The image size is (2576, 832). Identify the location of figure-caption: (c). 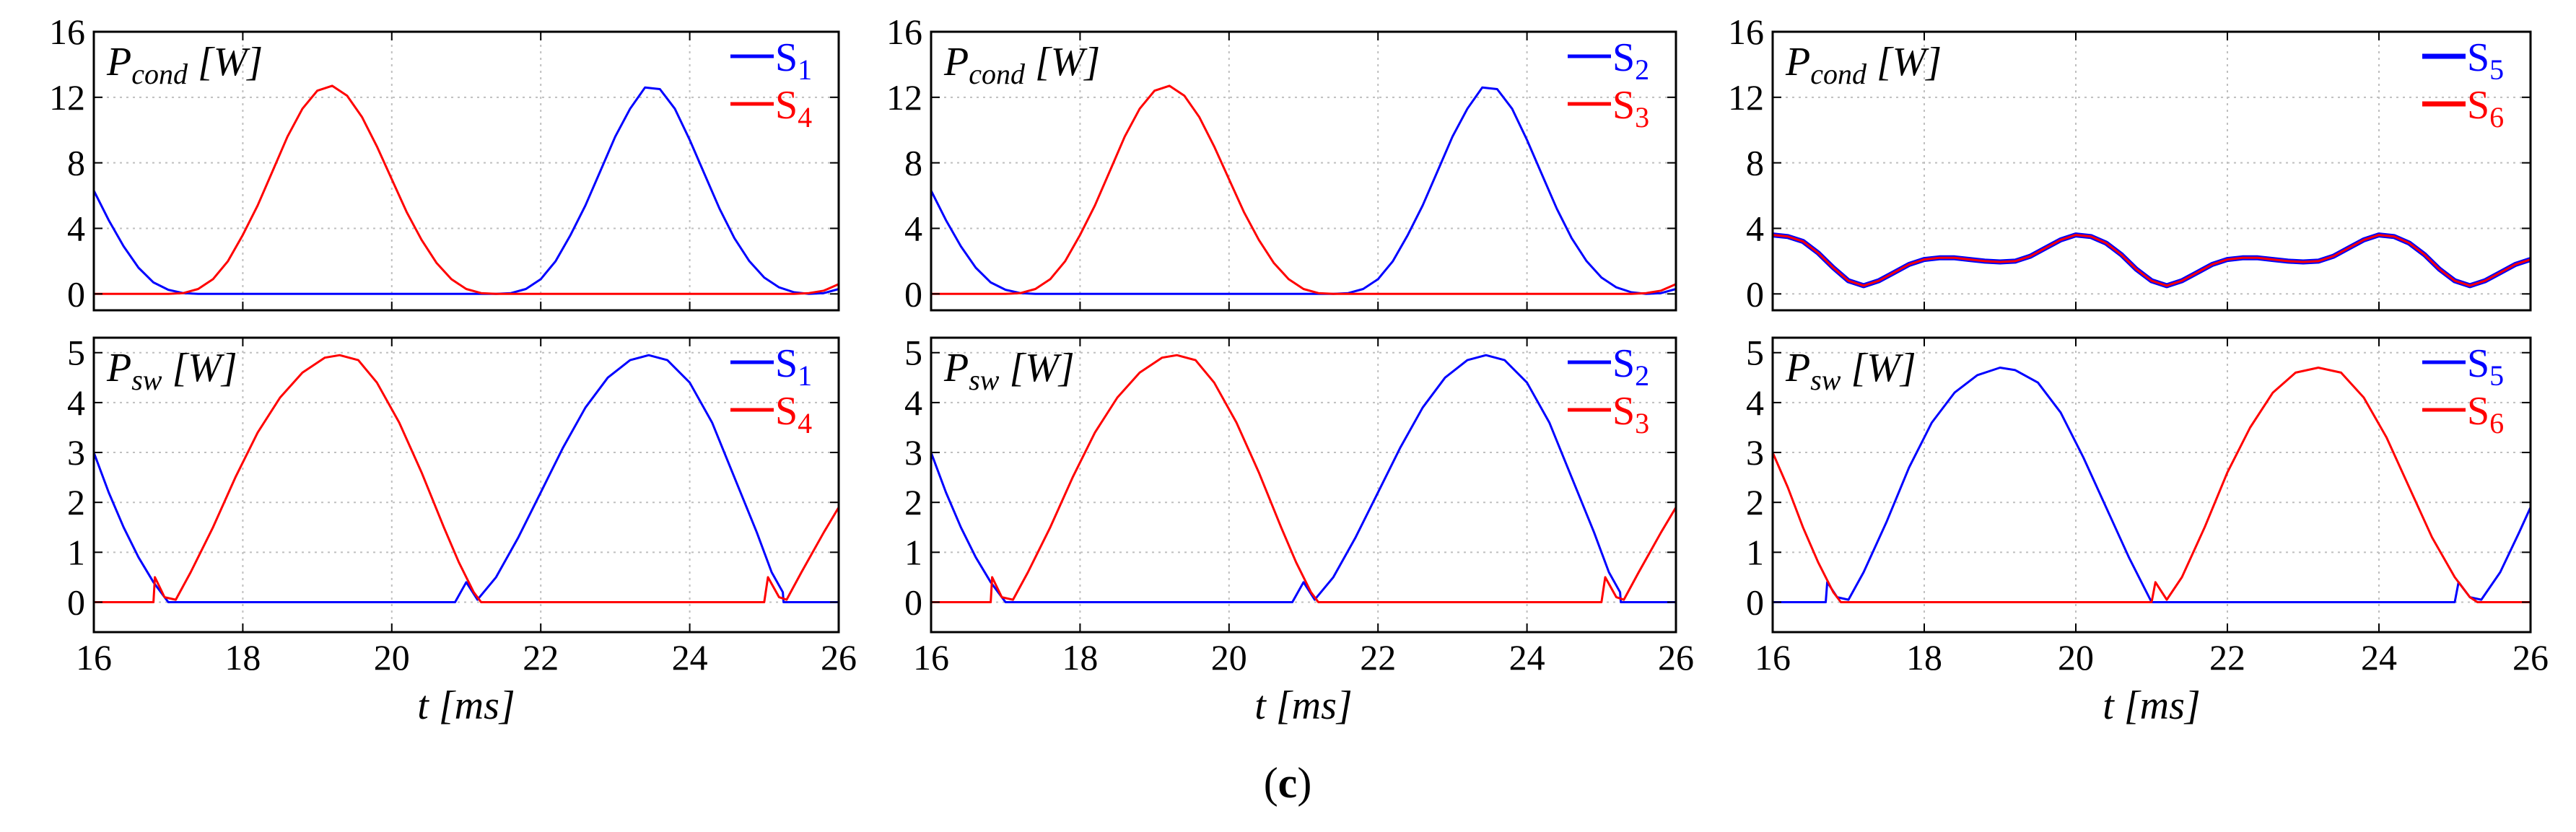
(1288, 783).